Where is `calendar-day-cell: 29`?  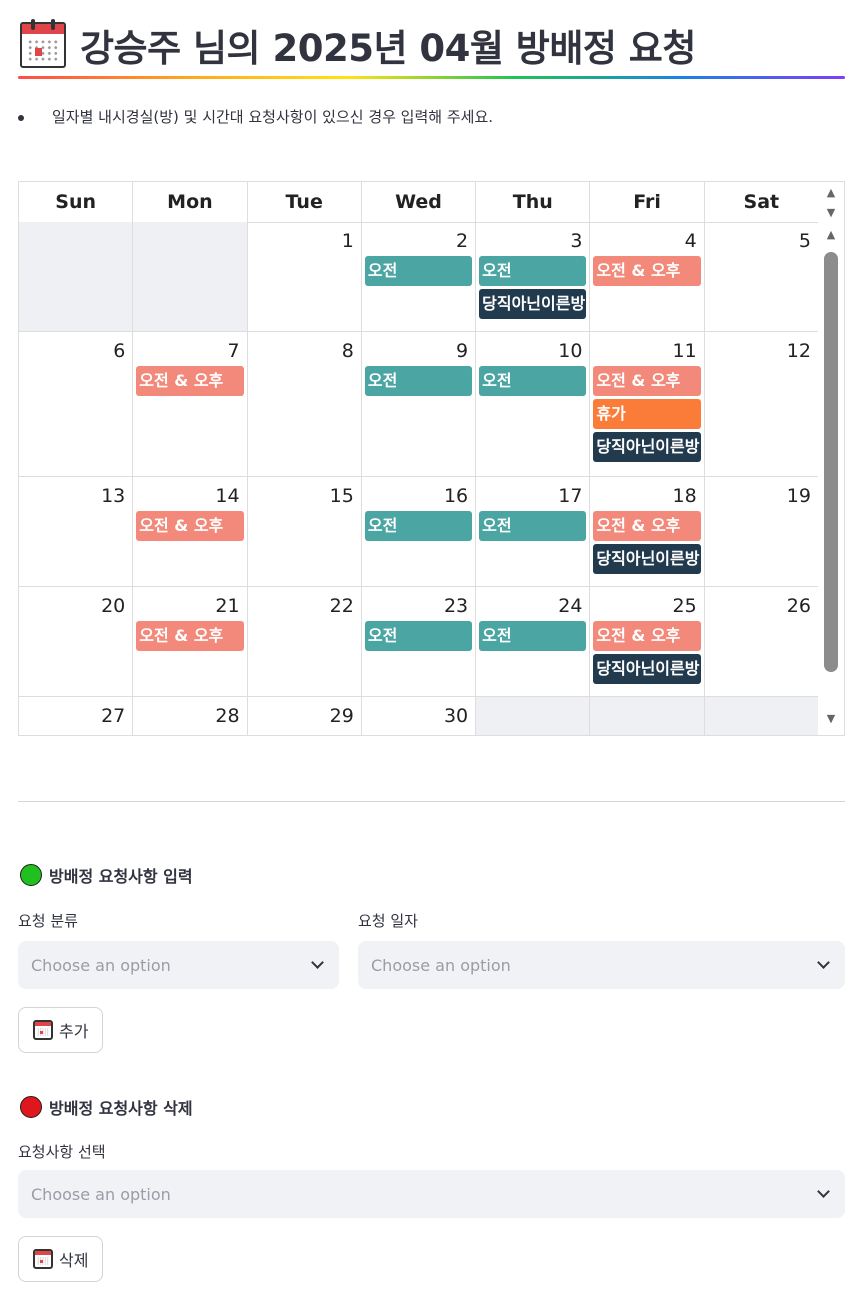 calendar-day-cell: 29 is located at coordinates (305, 716).